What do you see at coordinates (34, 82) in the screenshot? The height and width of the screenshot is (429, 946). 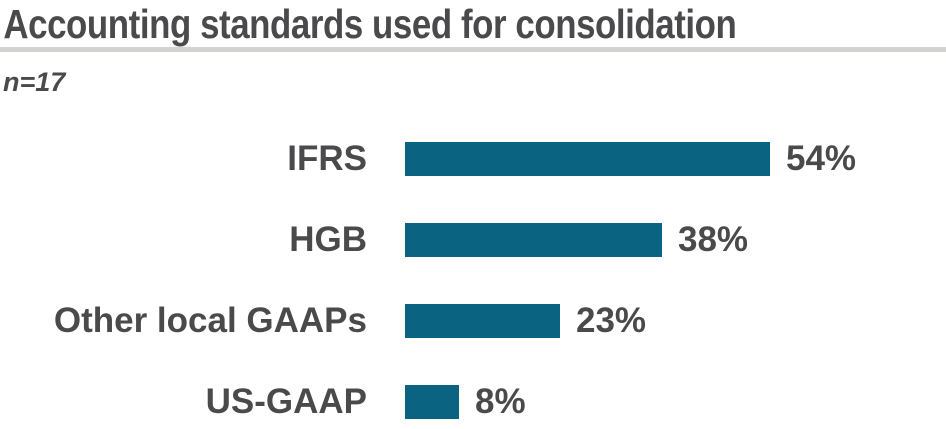 I see `sample-size-label: n=17` at bounding box center [34, 82].